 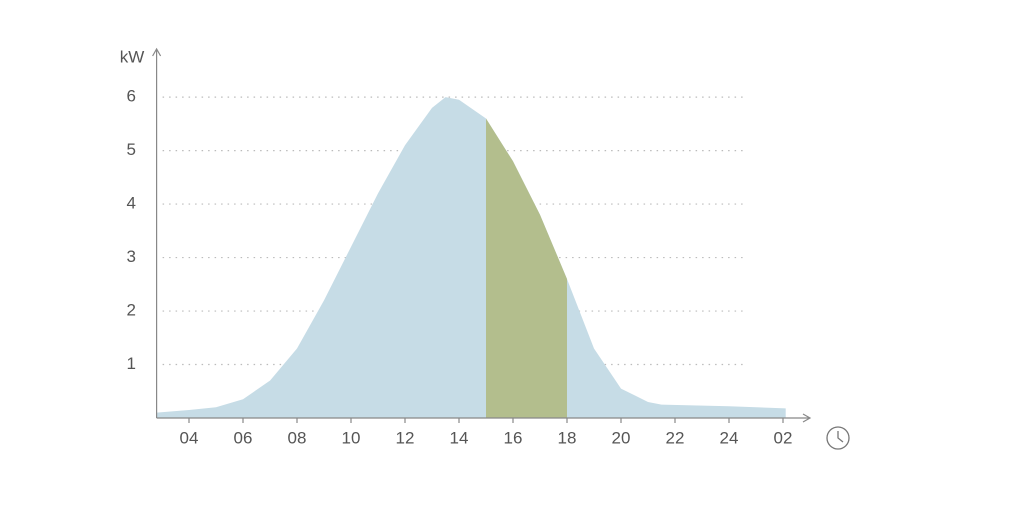 I want to click on y-axis-label: kW, so click(x=132, y=56).